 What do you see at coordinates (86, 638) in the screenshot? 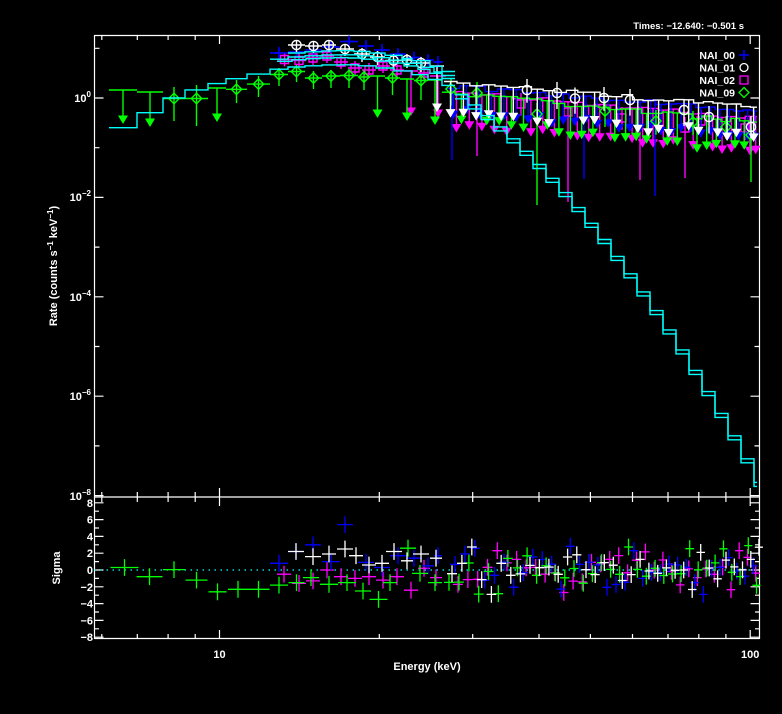
I see `svg-text: −8` at bounding box center [86, 638].